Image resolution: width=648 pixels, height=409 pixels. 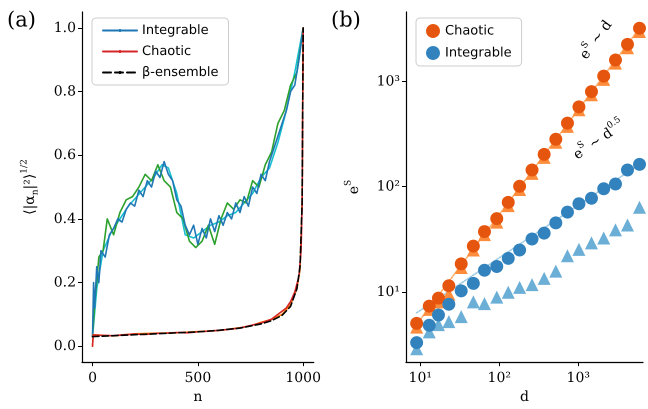 I want to click on chart-title: (b), so click(x=346, y=20).